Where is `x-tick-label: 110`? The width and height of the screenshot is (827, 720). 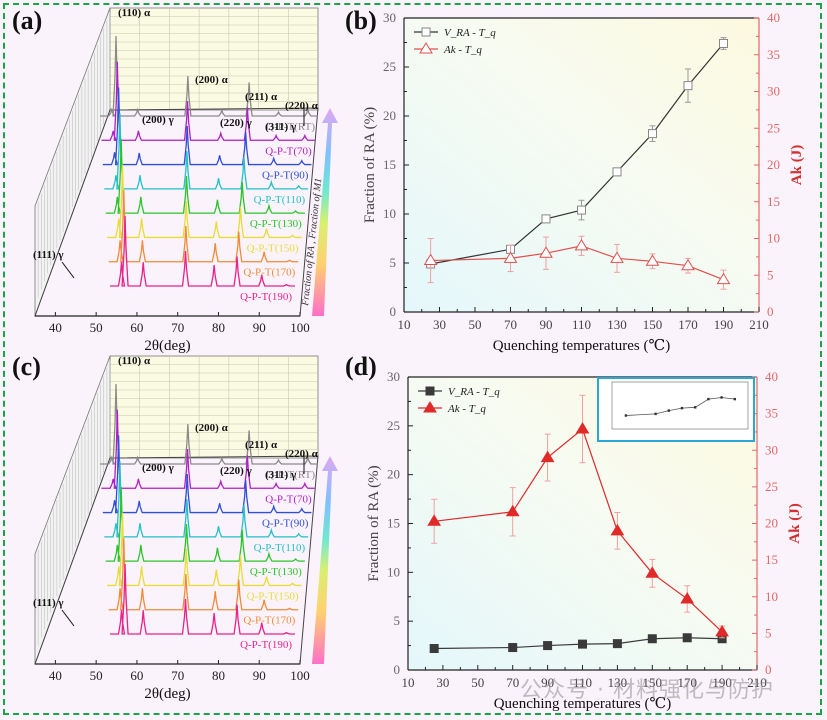
x-tick-label: 110 is located at coordinates (581, 324).